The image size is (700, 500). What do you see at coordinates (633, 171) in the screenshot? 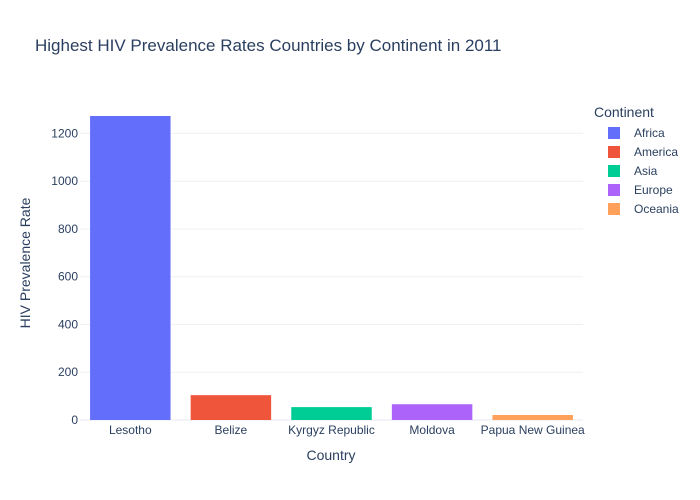
I see `legend-item-asia: Asia` at bounding box center [633, 171].